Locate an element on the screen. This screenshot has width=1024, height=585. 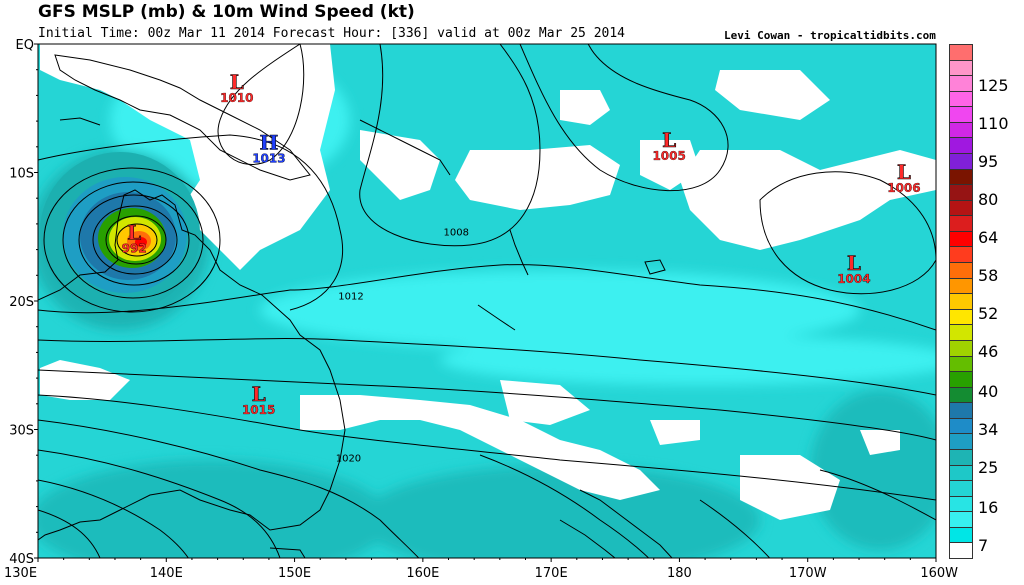
lon-label: 130E is located at coordinates (20, 573).